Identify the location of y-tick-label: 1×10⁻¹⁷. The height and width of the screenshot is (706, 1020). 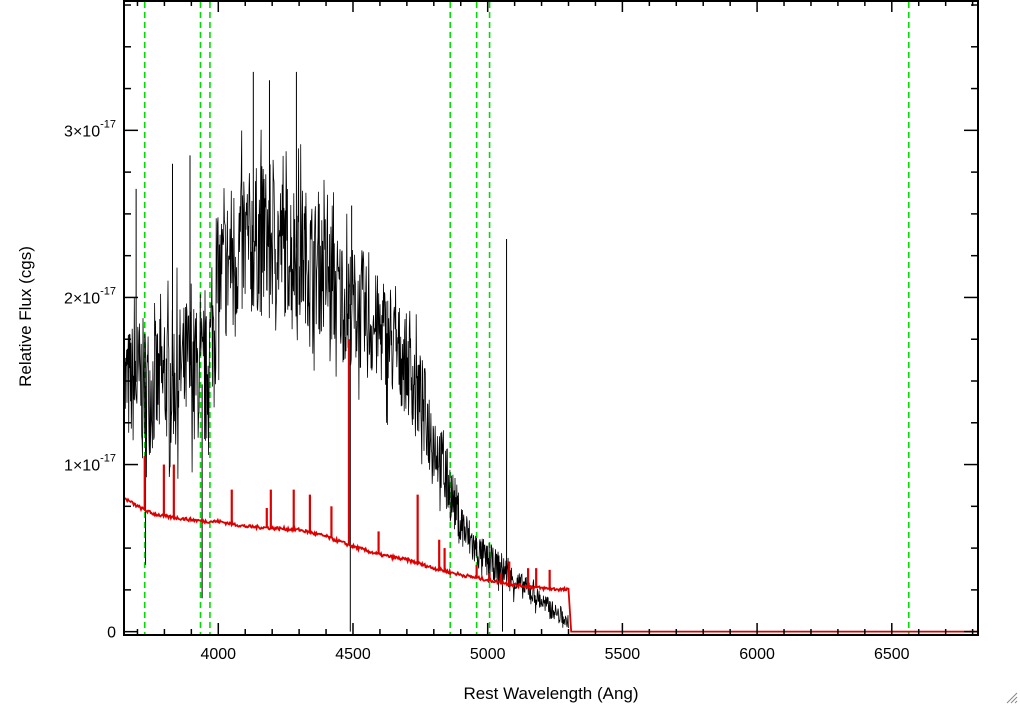
(90, 464).